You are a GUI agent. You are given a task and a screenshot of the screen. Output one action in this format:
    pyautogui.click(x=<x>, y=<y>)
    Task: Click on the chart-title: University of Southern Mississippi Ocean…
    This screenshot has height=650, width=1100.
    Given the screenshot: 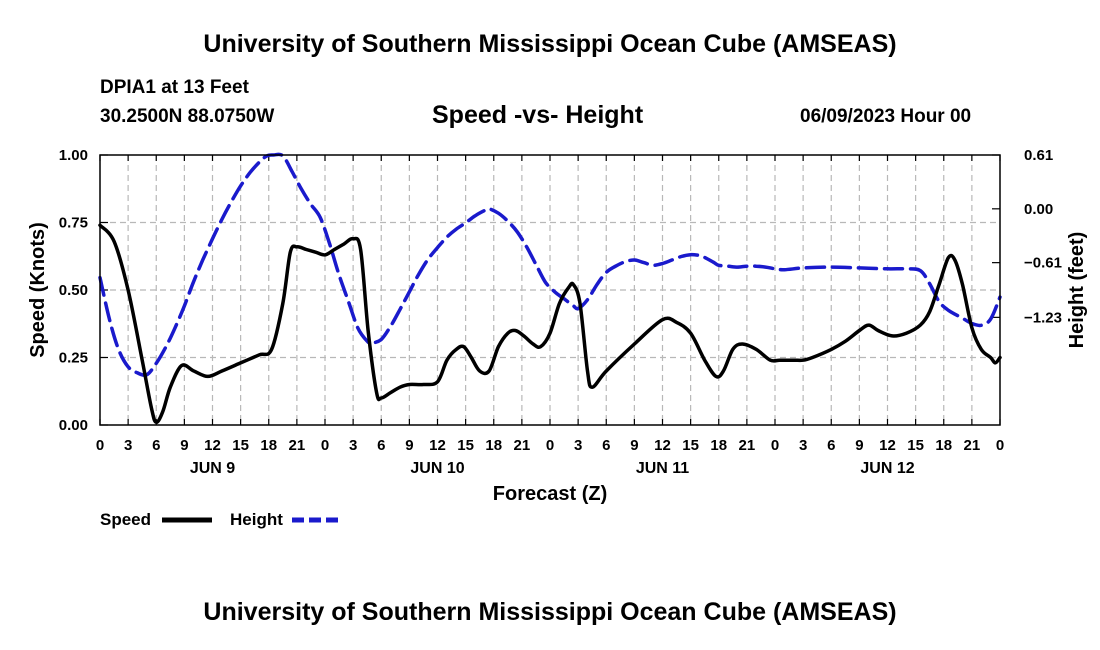 What is the action you would take?
    pyautogui.click(x=550, y=44)
    